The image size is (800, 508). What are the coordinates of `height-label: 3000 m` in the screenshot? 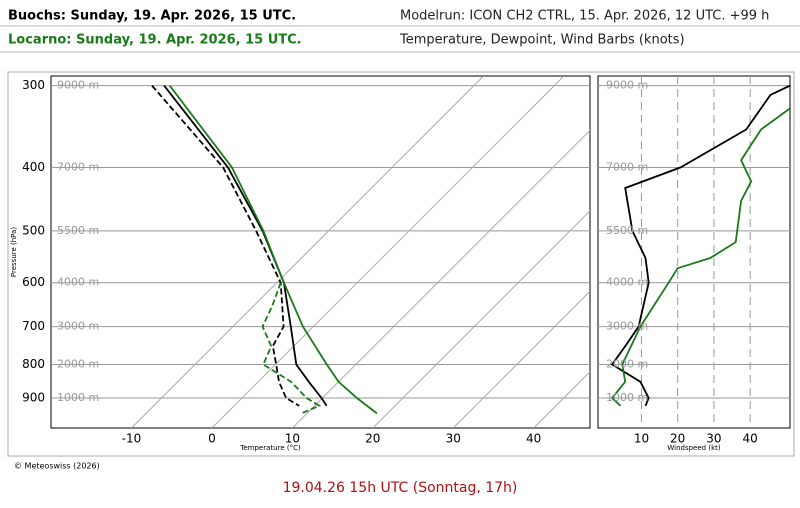 It's located at (78, 326).